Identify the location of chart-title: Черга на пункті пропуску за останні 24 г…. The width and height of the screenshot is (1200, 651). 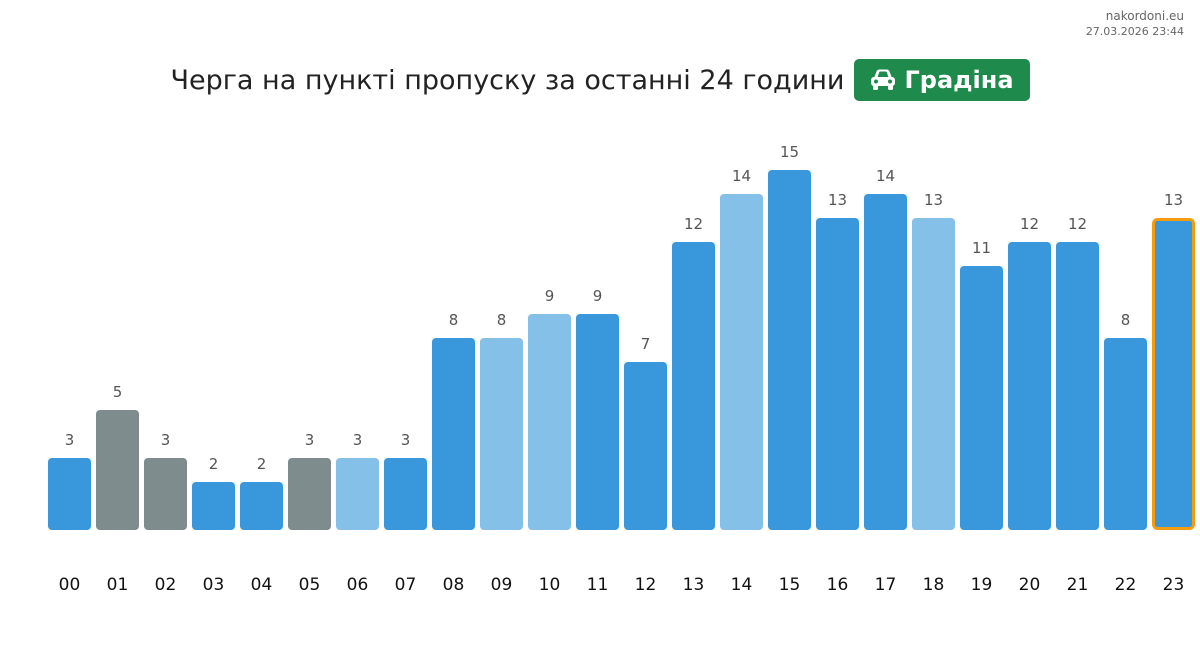
(507, 80).